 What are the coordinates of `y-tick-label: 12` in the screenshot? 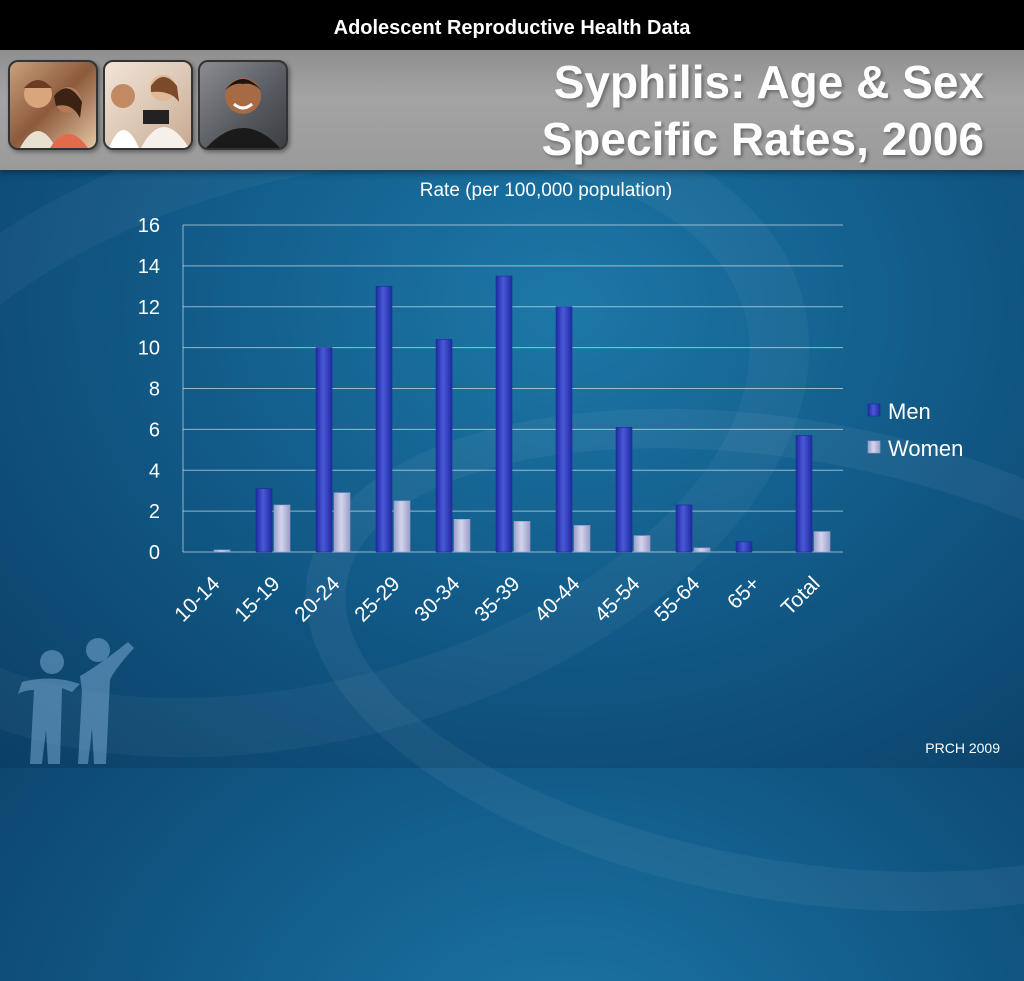 It's located at (149, 308).